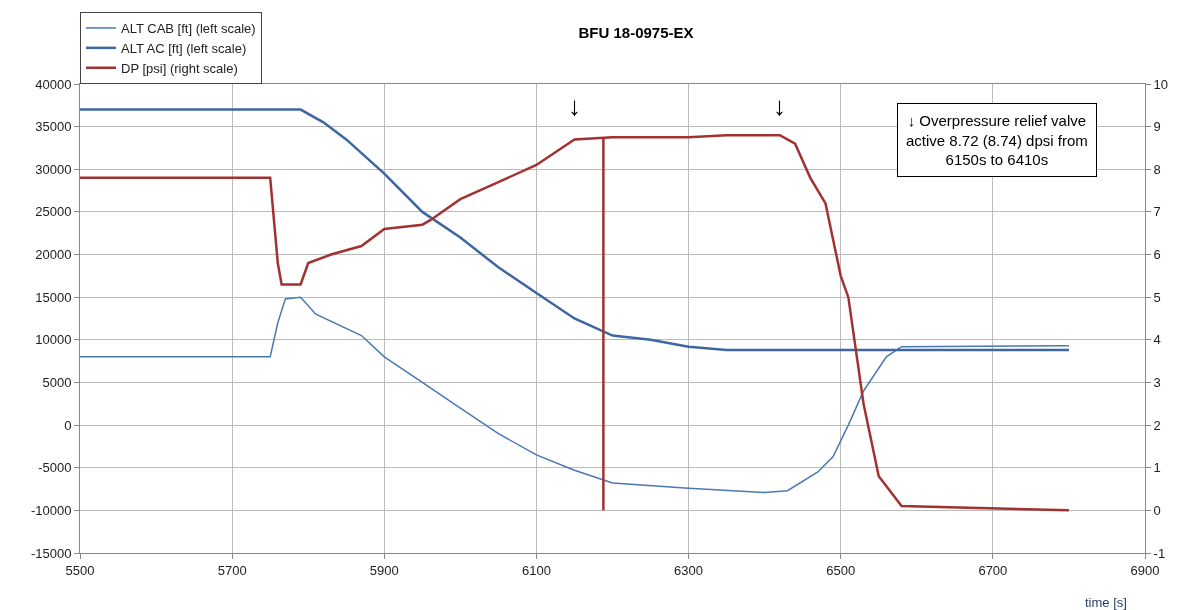 The width and height of the screenshot is (1200, 610). Describe the element at coordinates (53, 340) in the screenshot. I see `y-tick-label: 10000` at that location.